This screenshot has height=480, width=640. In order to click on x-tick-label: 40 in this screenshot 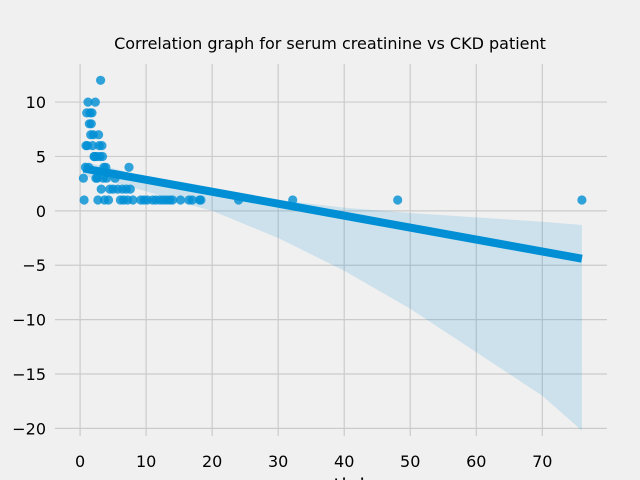, I will do `click(344, 461)`.